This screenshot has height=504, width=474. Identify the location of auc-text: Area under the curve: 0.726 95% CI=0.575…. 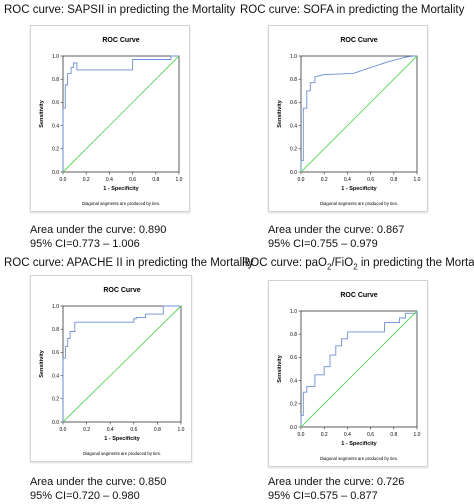
(336, 489).